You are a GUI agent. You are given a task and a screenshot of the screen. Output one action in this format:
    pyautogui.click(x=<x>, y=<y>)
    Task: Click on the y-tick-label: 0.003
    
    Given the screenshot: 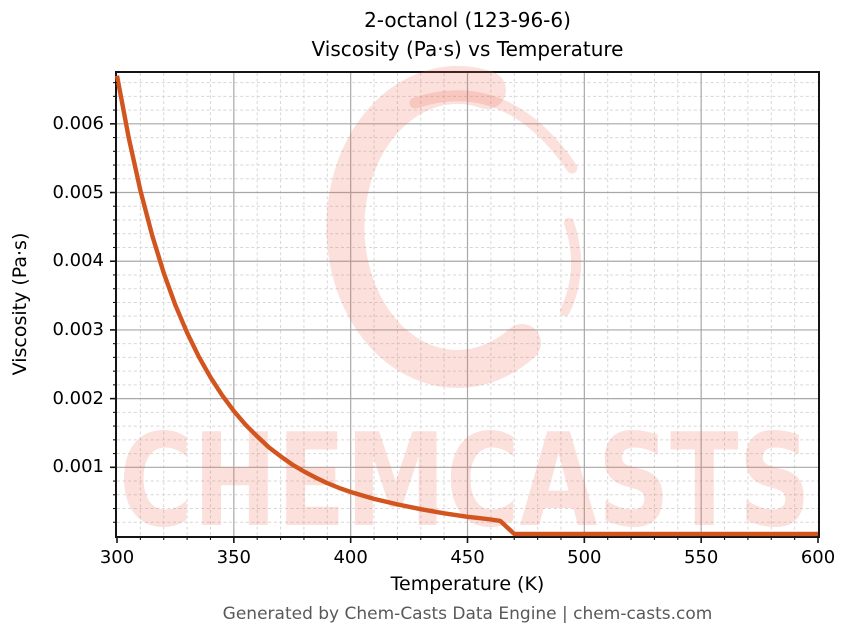 What is the action you would take?
    pyautogui.click(x=78, y=329)
    